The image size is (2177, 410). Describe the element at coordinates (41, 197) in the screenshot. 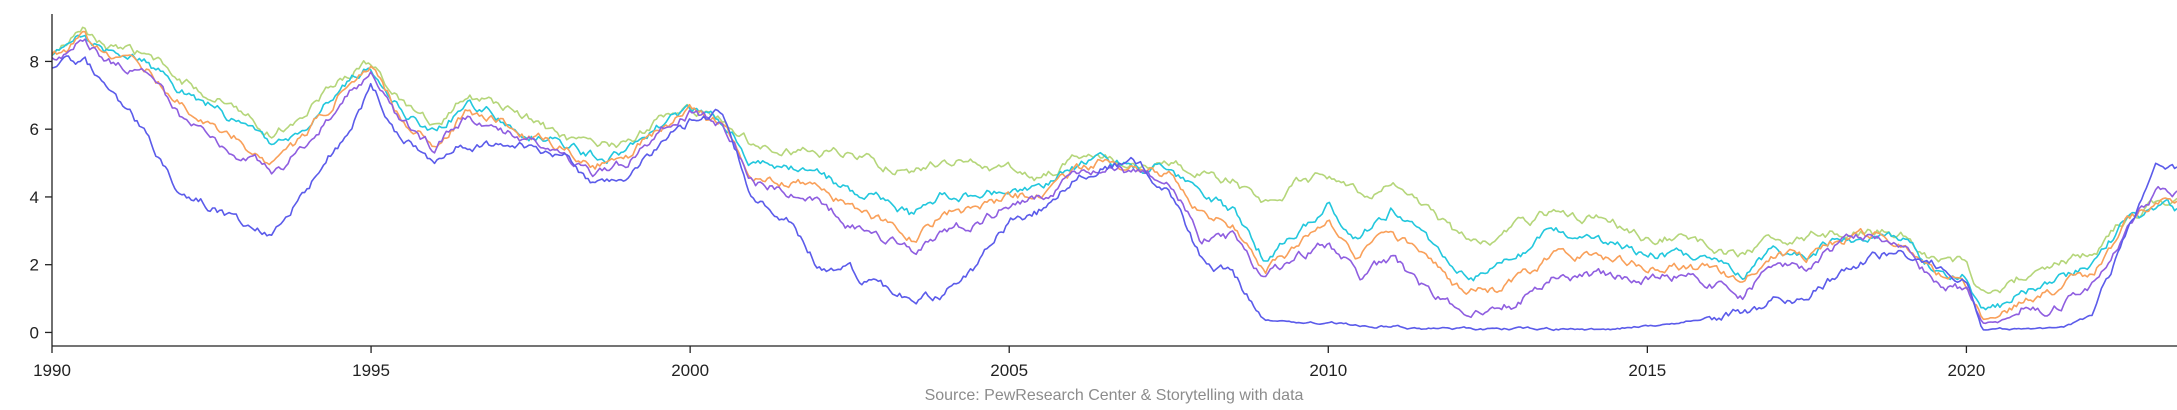

I see `y-axis-ticks: 0 2 4 6 8` at that location.